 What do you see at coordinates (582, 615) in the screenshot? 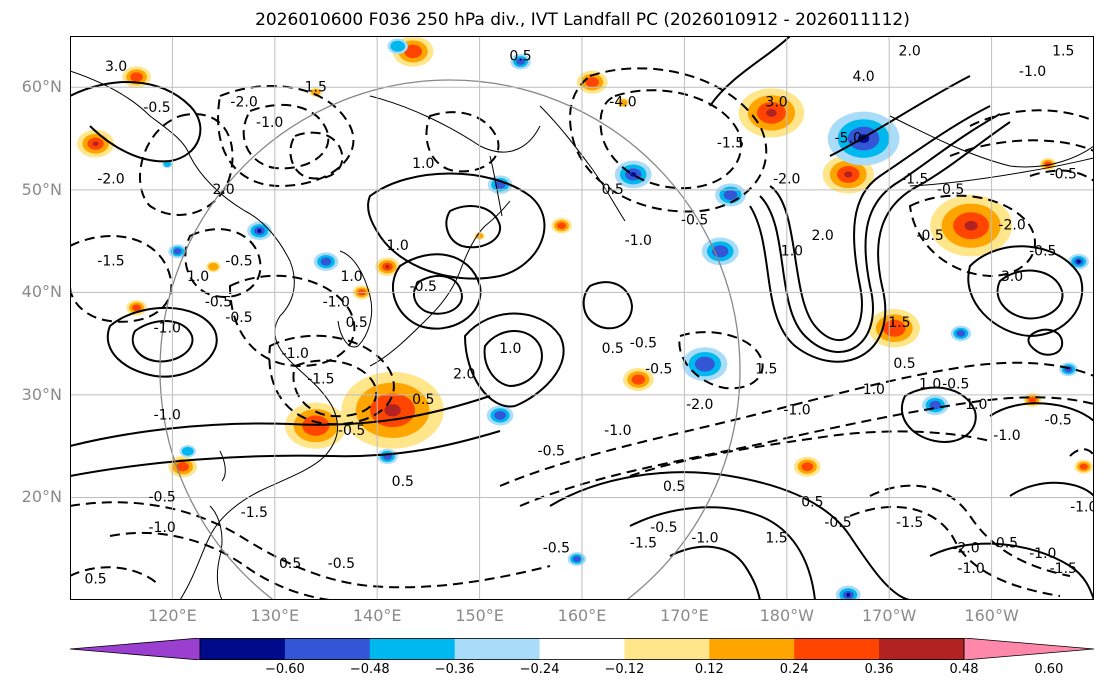
I see `longitude-tick-label: 160°E` at bounding box center [582, 615].